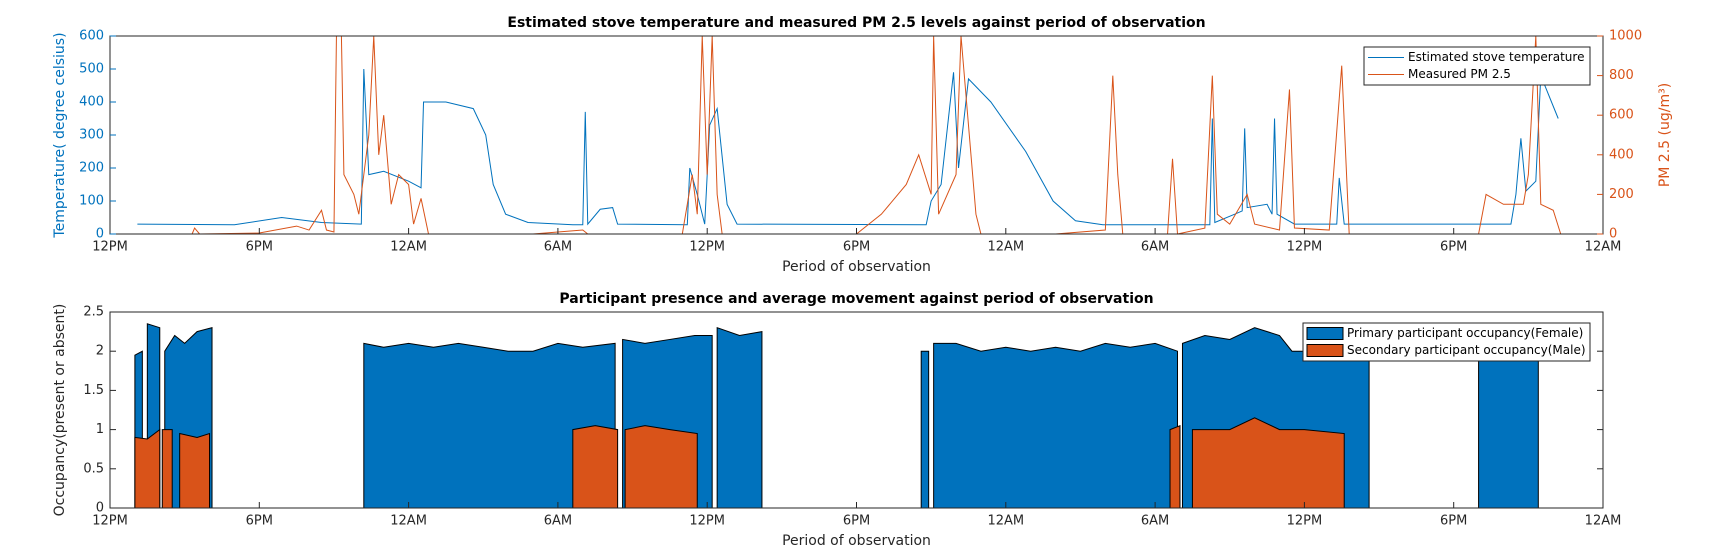 The height and width of the screenshot is (558, 1719). I want to click on y-tick-label: 2.5, so click(93, 312).